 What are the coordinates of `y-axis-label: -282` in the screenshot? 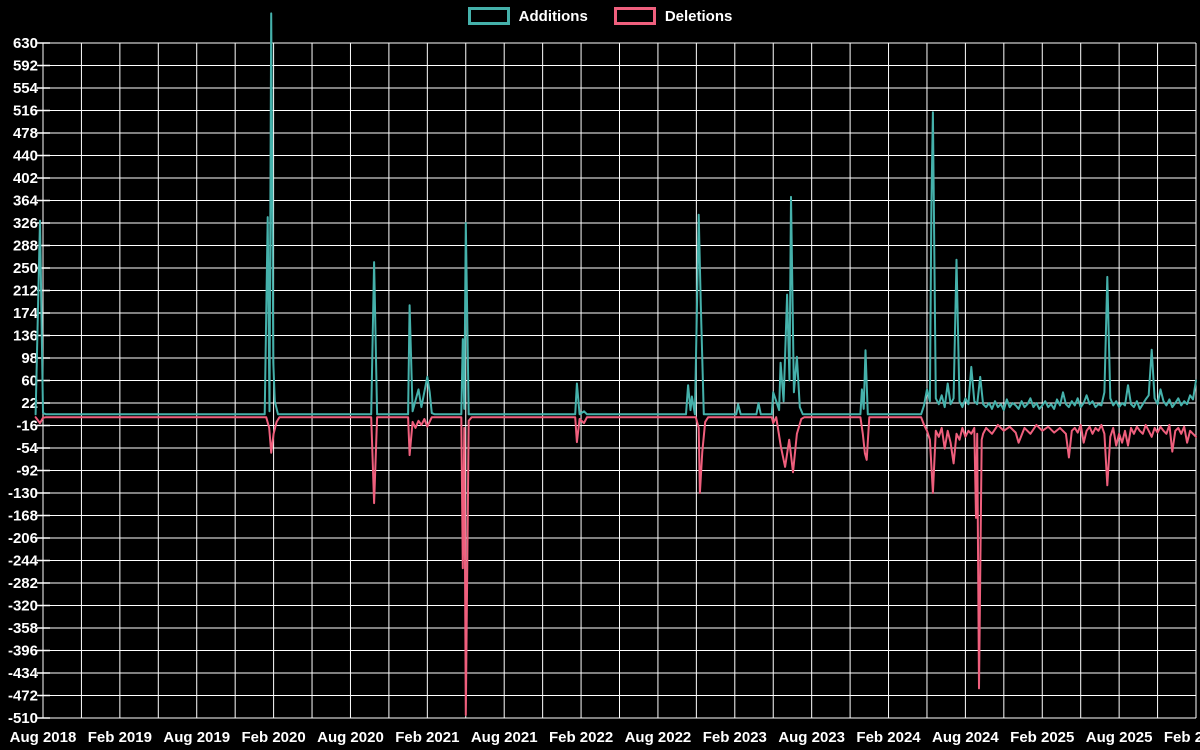 It's located at (23, 583).